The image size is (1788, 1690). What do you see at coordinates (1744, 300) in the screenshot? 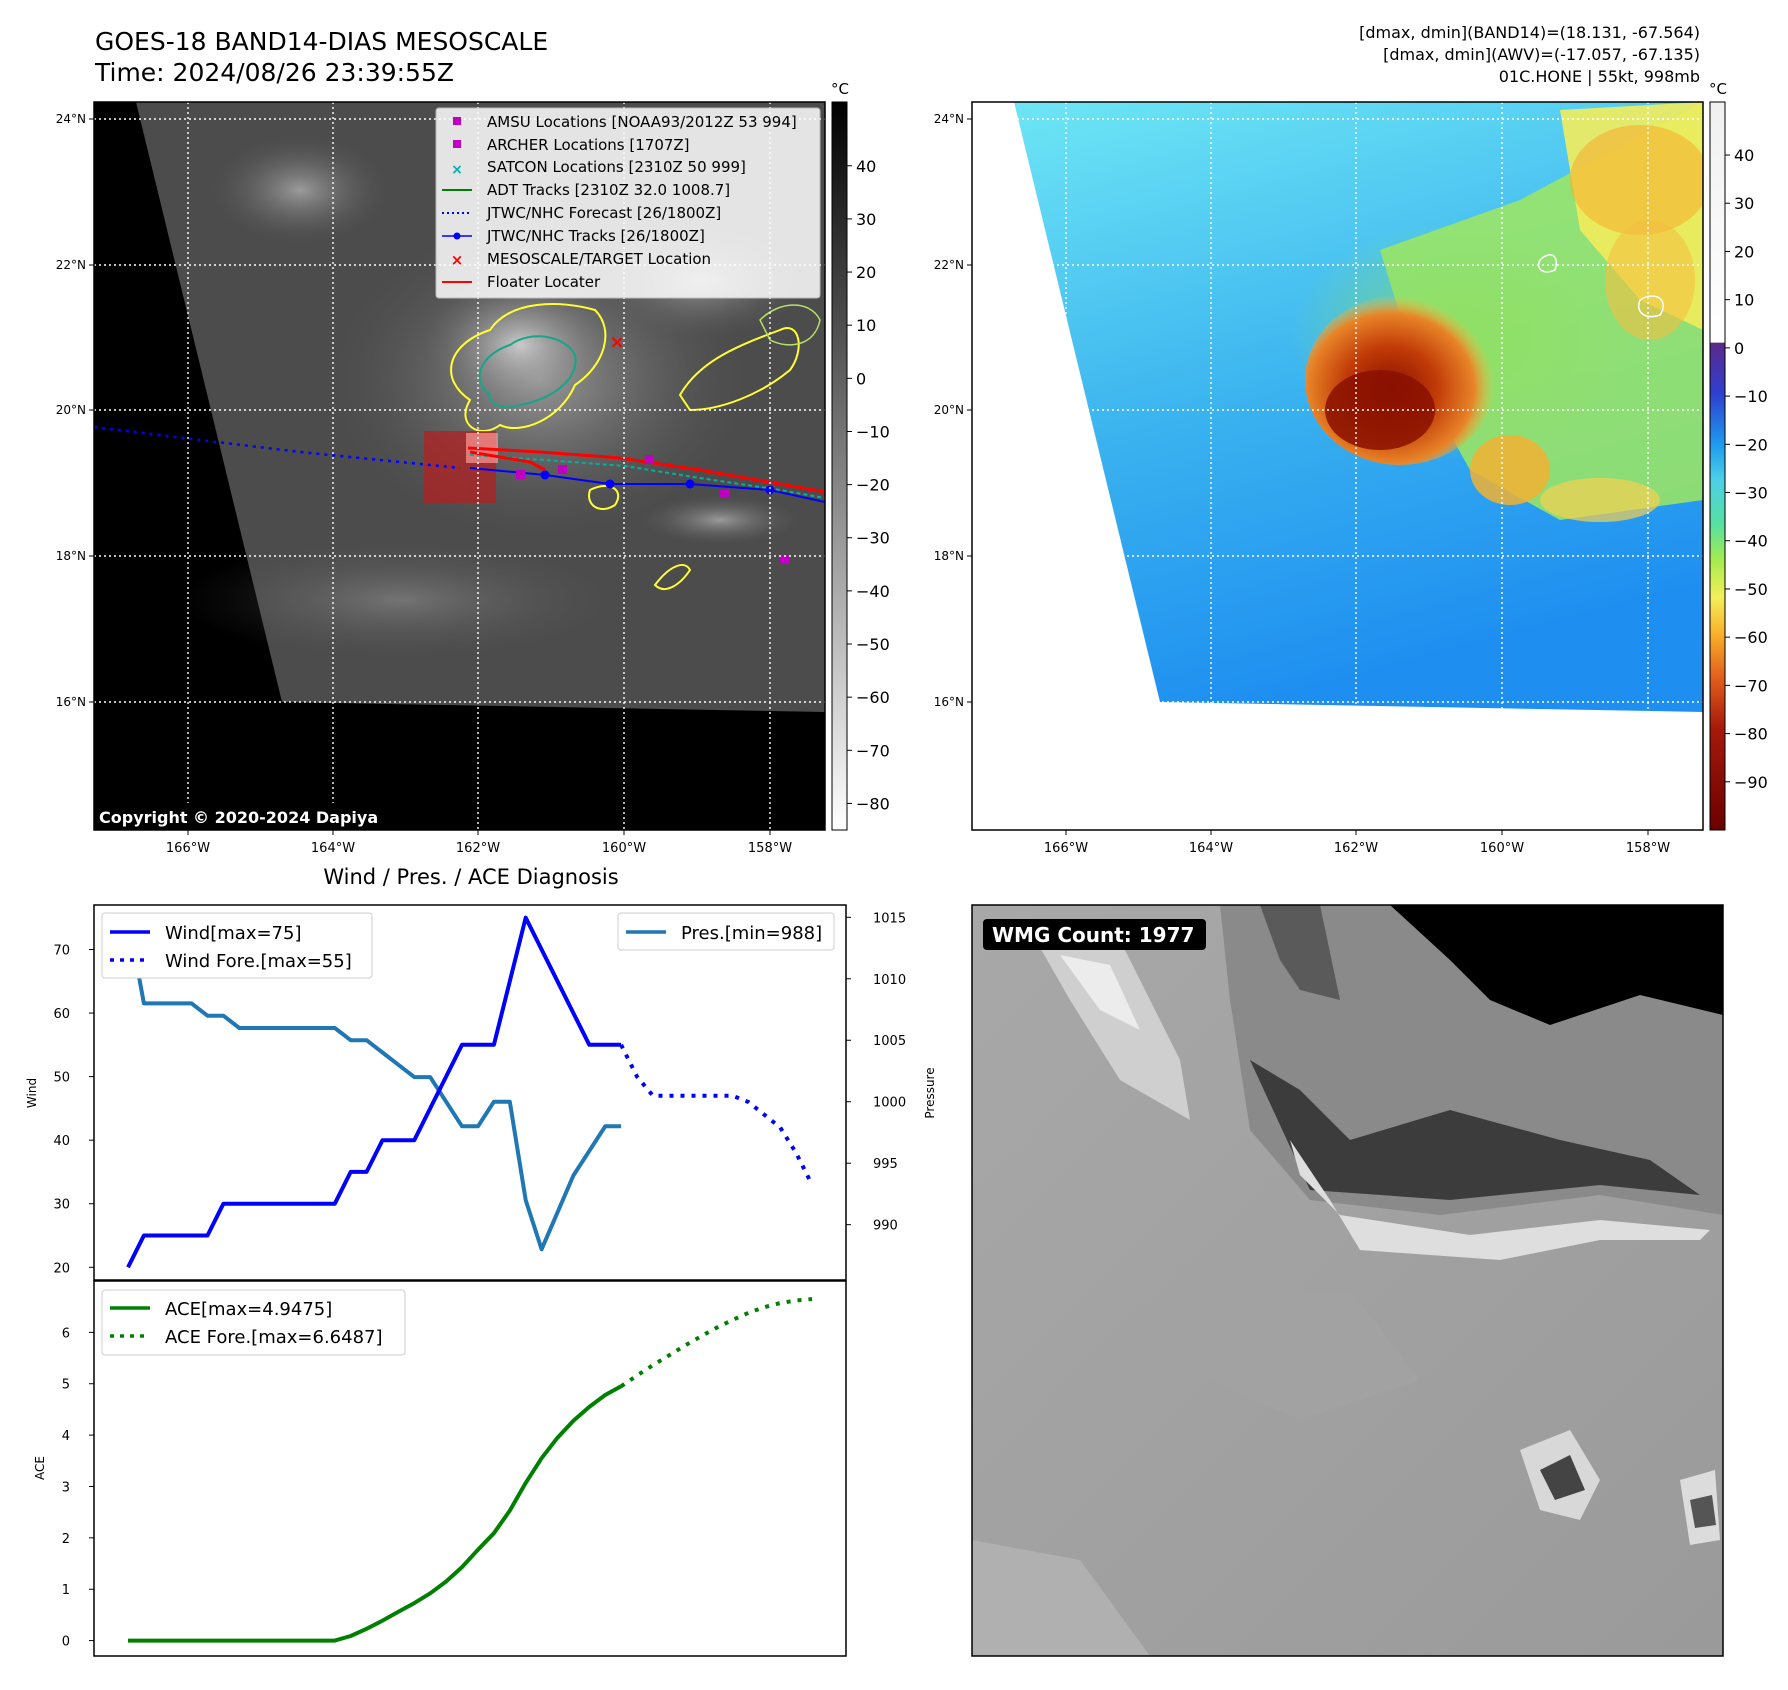
I see `color-colorbar-tick-label: 10` at bounding box center [1744, 300].